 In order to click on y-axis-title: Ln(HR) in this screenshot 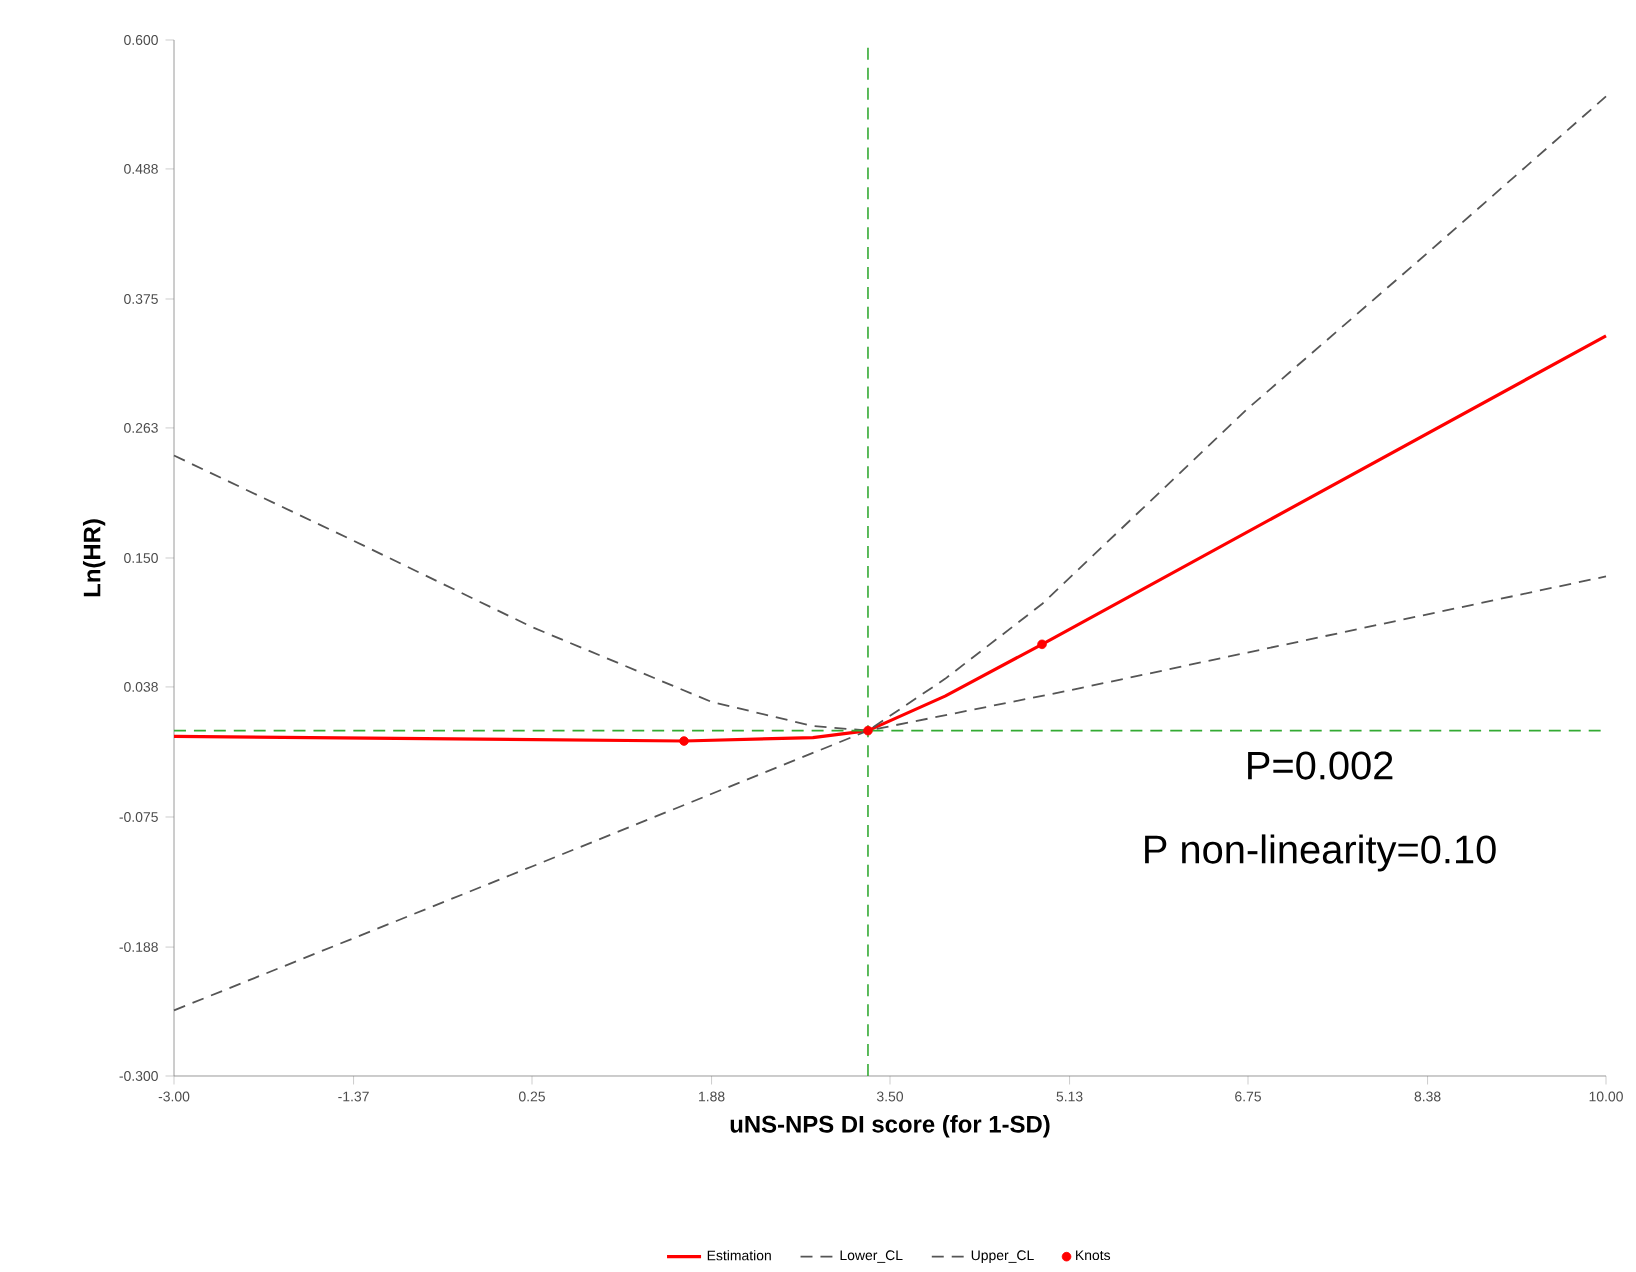, I will do `click(94, 558)`.